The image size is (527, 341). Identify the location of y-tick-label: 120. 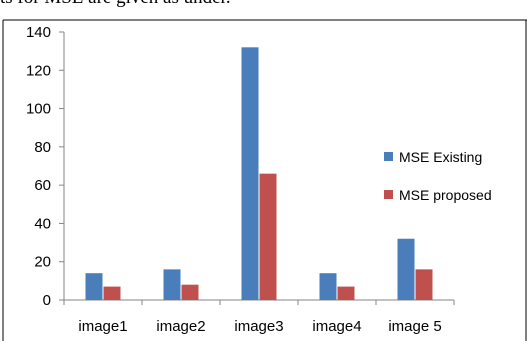
(38, 70).